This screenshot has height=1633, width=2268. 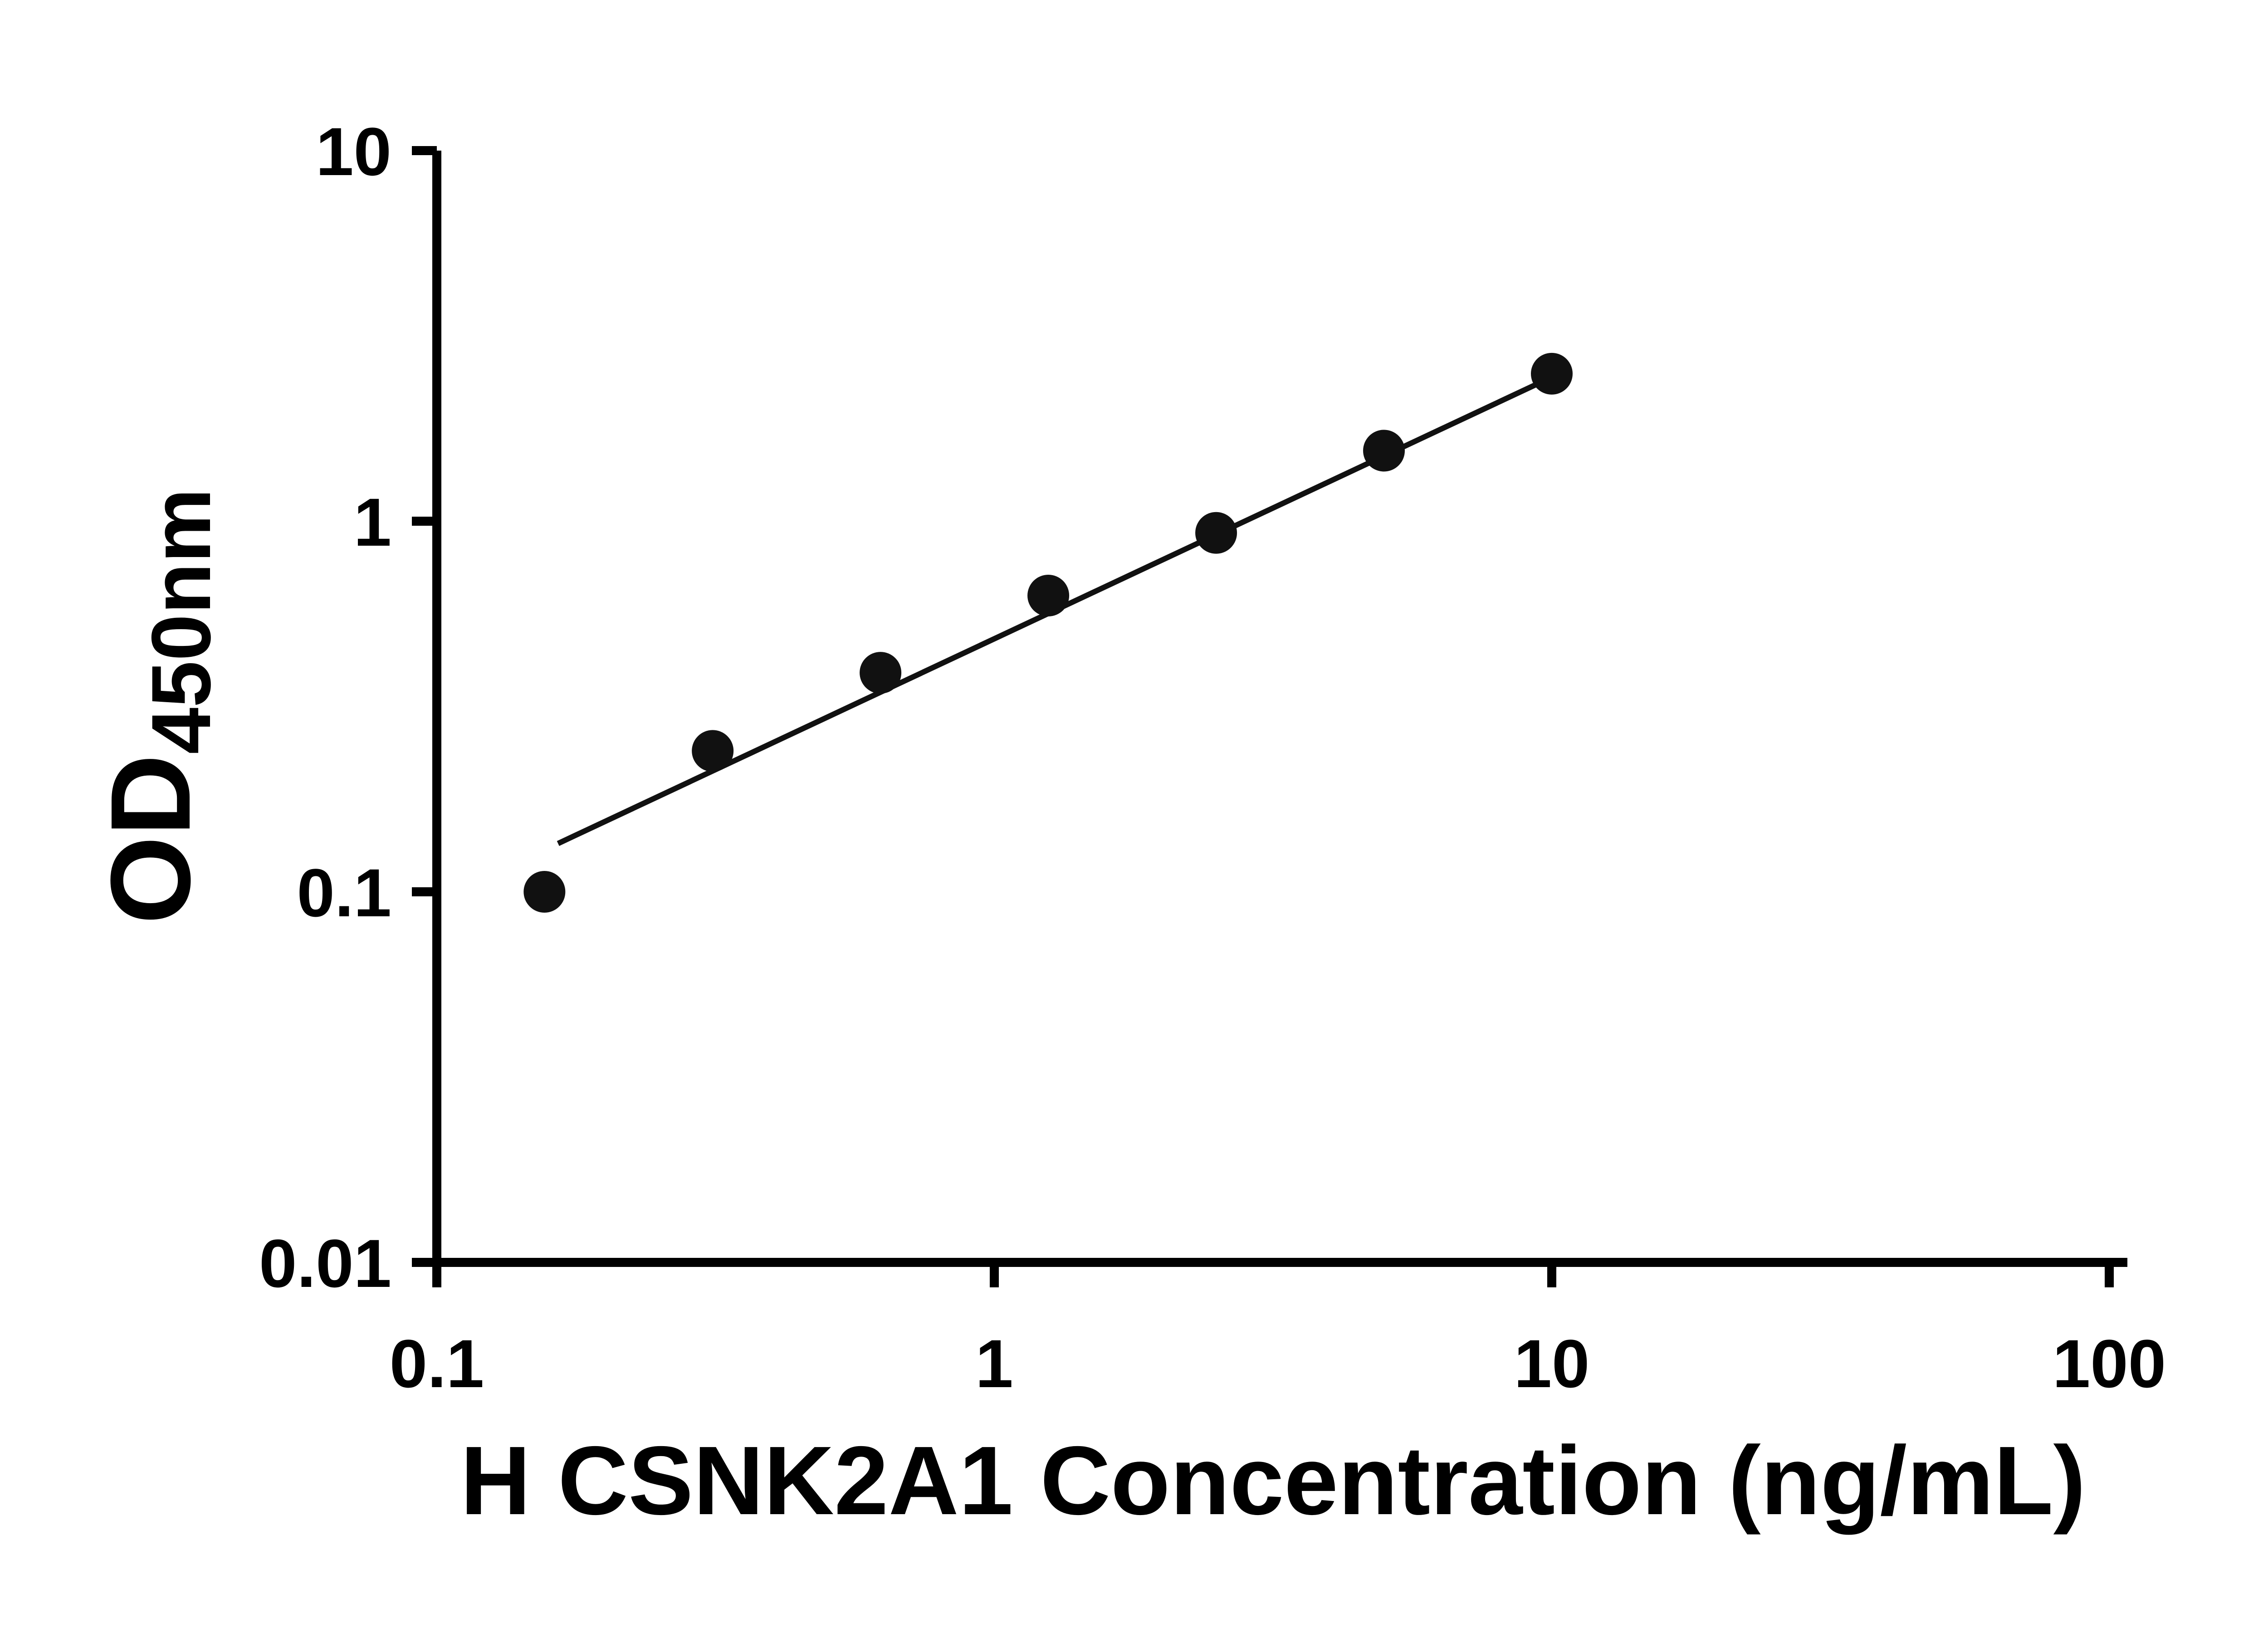 What do you see at coordinates (325, 1263) in the screenshot?
I see `y-axis-tick-label: 0.01` at bounding box center [325, 1263].